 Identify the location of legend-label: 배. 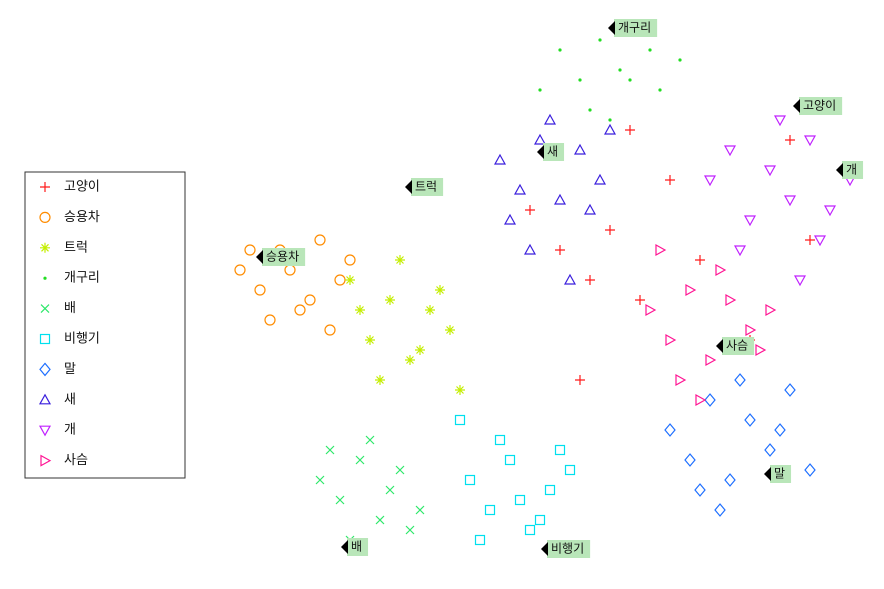
(70, 308).